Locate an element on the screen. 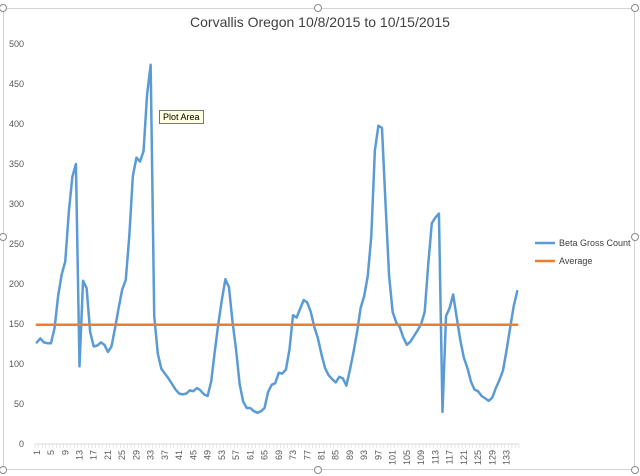  y-tick-label: 450 is located at coordinates (16, 84).